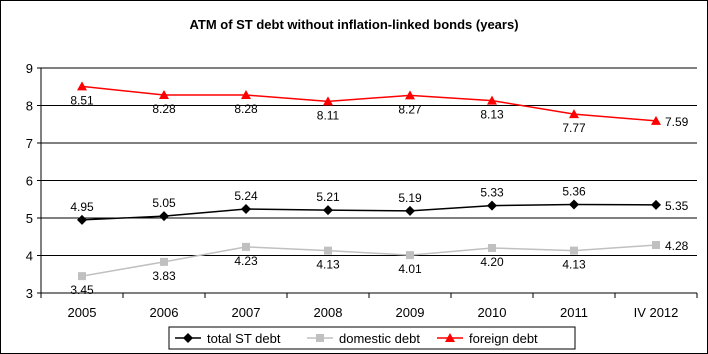  What do you see at coordinates (246, 196) in the screenshot?
I see `data-label-total-ST-debt-2: 5.24` at bounding box center [246, 196].